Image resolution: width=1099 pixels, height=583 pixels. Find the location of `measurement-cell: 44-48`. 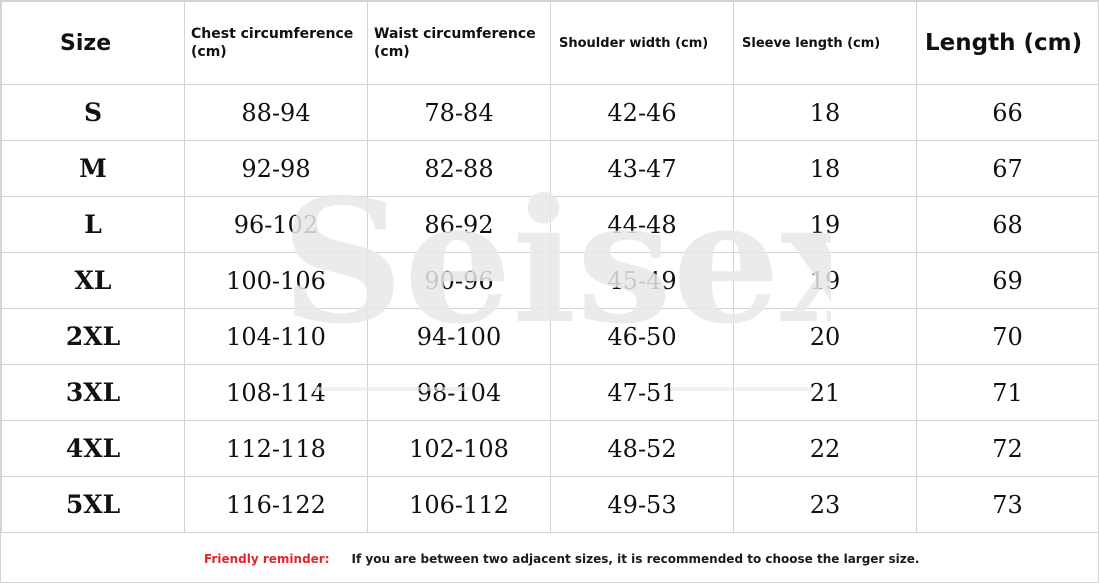

measurement-cell: 44-48 is located at coordinates (642, 224).